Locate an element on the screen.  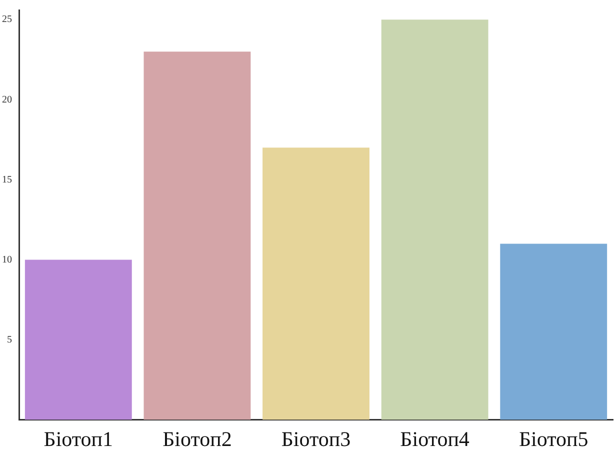
y-tick-label: 5 is located at coordinates (9, 340).